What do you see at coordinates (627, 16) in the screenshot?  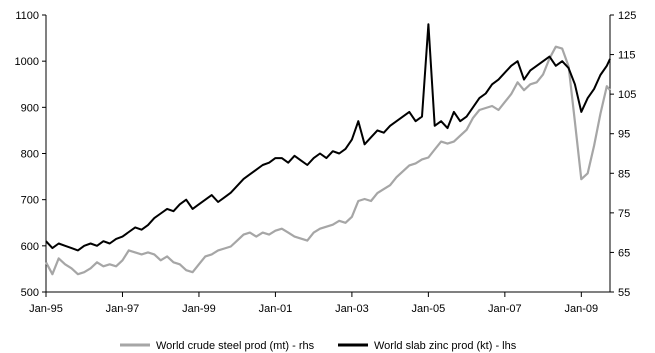 I see `y-right-tick-label: 125` at bounding box center [627, 16].